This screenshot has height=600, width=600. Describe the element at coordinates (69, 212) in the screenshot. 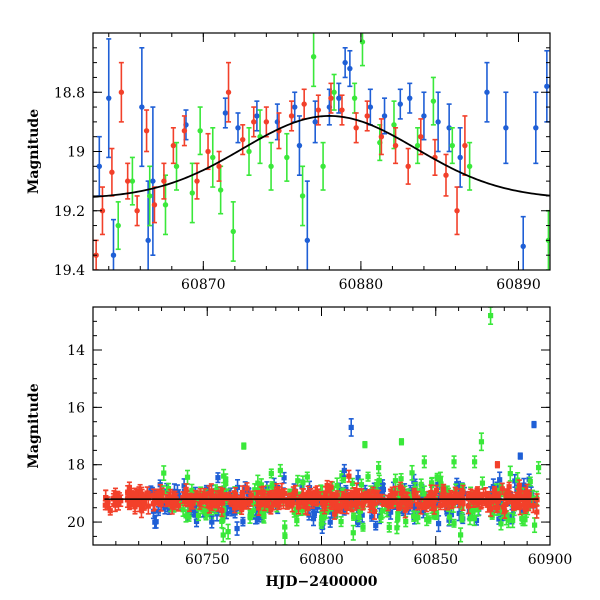

I see `y-tick-label: 19.2` at that location.